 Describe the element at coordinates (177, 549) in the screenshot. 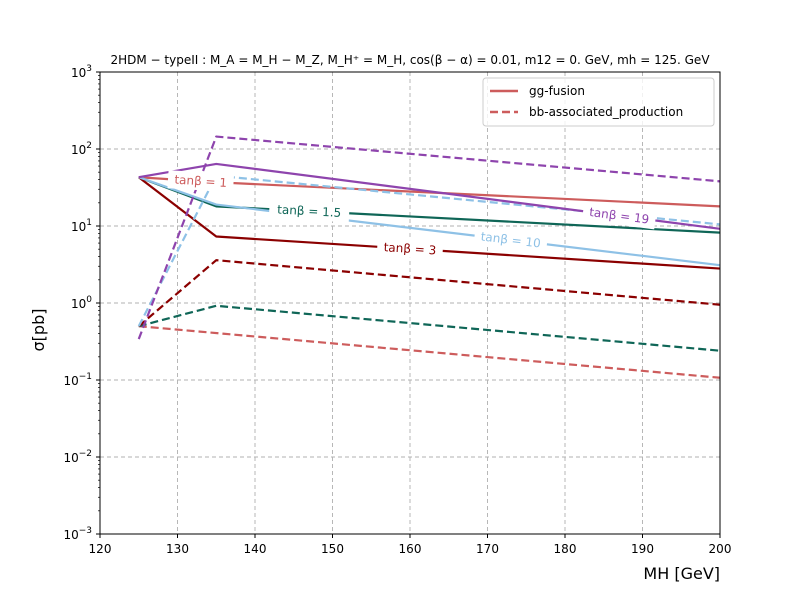

I see `x-tick-label: 130` at that location.